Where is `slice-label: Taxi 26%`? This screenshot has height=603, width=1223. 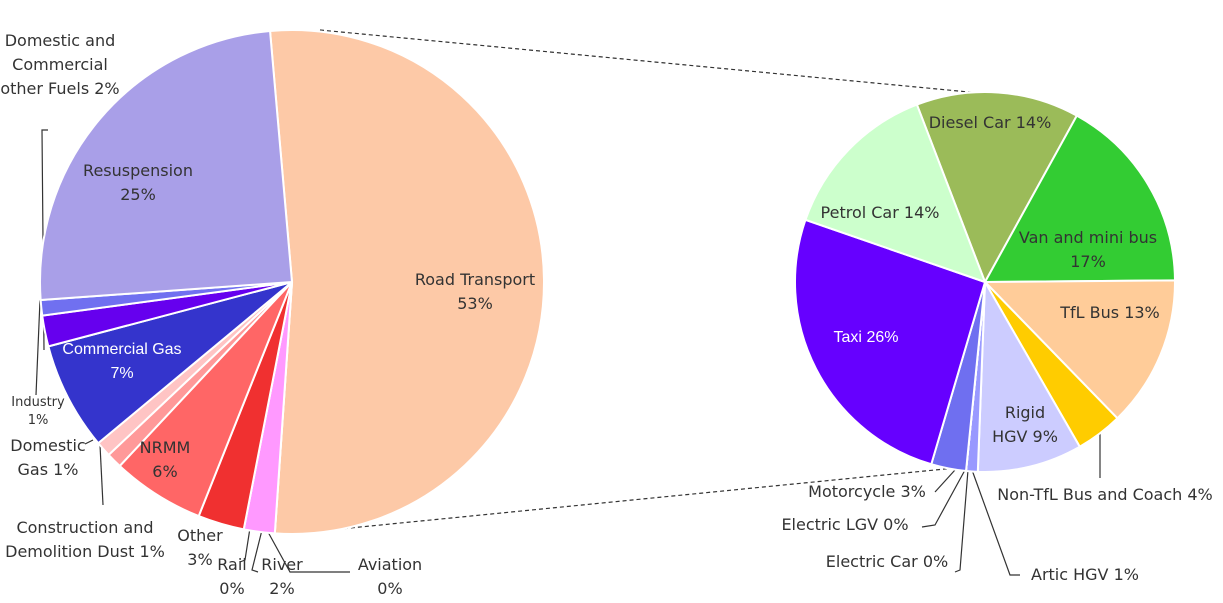 slice-label: Taxi 26% is located at coordinates (866, 338).